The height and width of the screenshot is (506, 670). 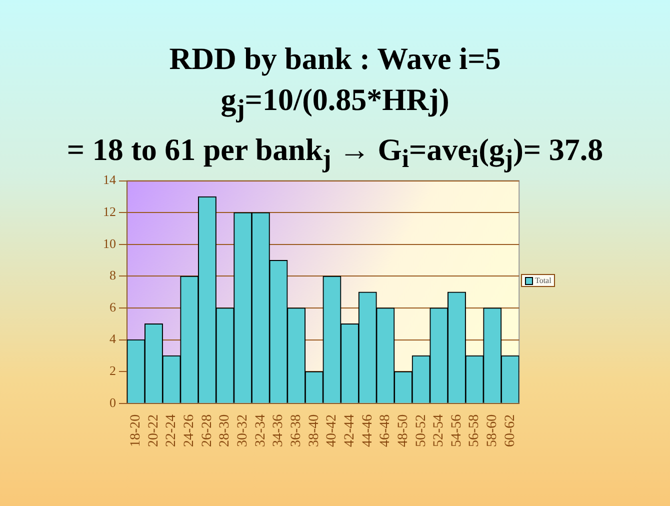 What do you see at coordinates (190, 431) in the screenshot?
I see `x-tick-label: 24-26` at bounding box center [190, 431].